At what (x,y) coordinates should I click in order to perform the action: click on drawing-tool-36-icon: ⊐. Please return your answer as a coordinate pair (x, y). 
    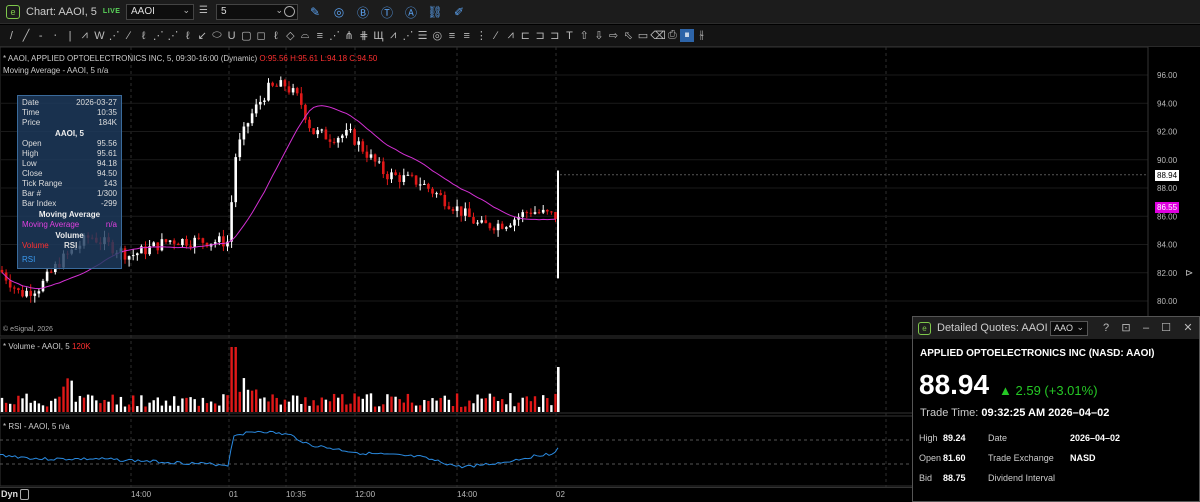
    Looking at the image, I should click on (540, 36).